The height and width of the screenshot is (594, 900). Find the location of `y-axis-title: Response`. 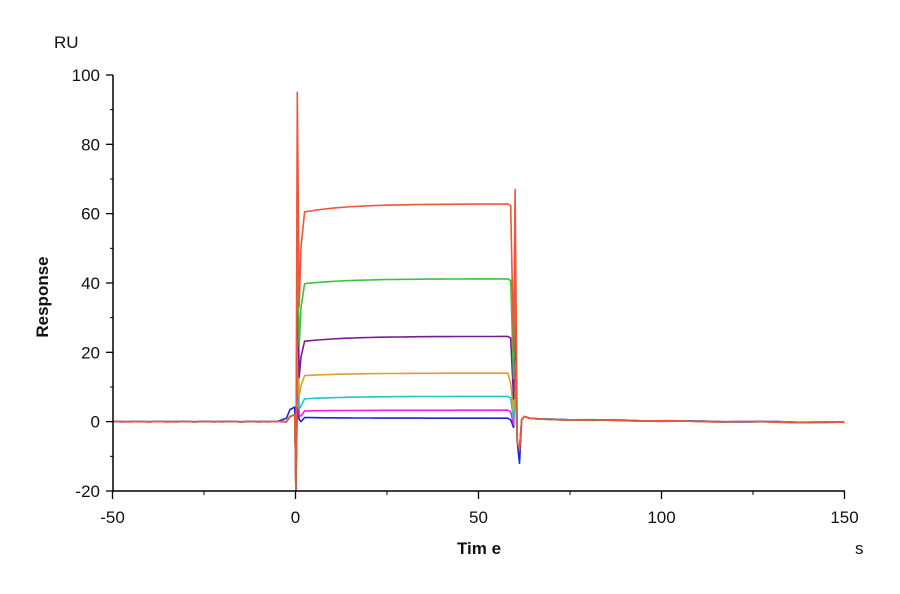

y-axis-title: Response is located at coordinates (42, 296).